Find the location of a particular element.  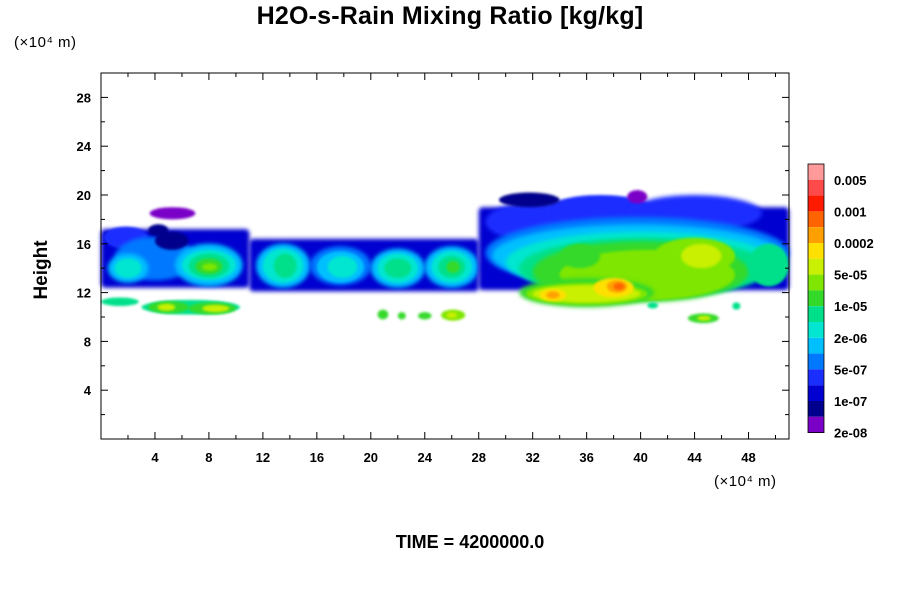

y-axis-unit: (×10⁴ m) is located at coordinates (45, 42).